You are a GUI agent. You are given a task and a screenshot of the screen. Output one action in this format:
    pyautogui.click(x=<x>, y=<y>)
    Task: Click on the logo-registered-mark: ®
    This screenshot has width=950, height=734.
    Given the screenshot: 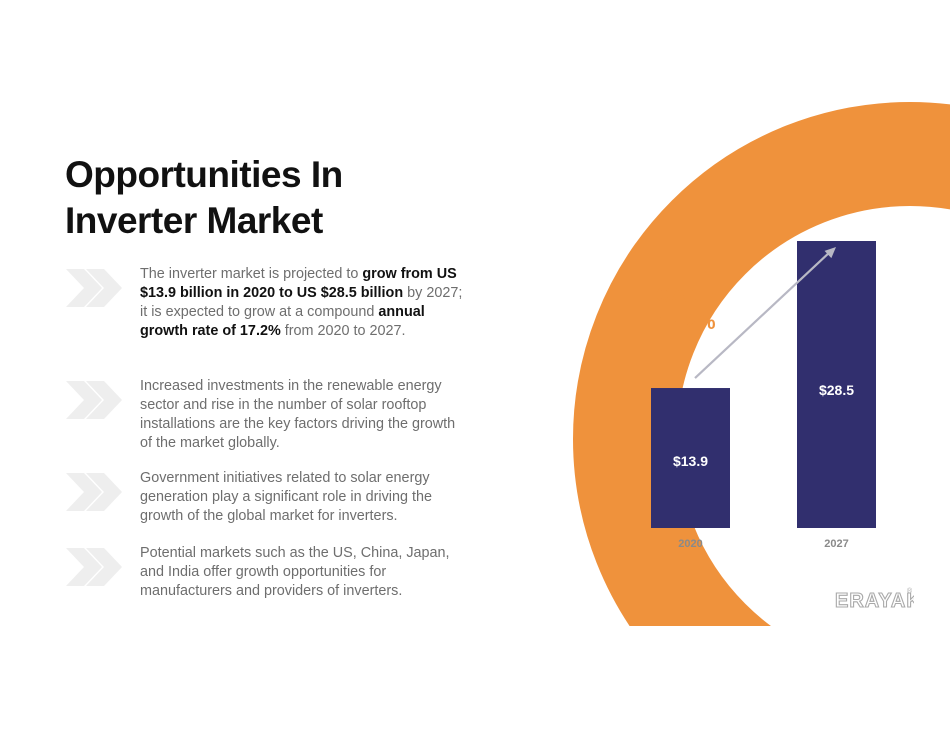 What is the action you would take?
    pyautogui.click(x=910, y=591)
    